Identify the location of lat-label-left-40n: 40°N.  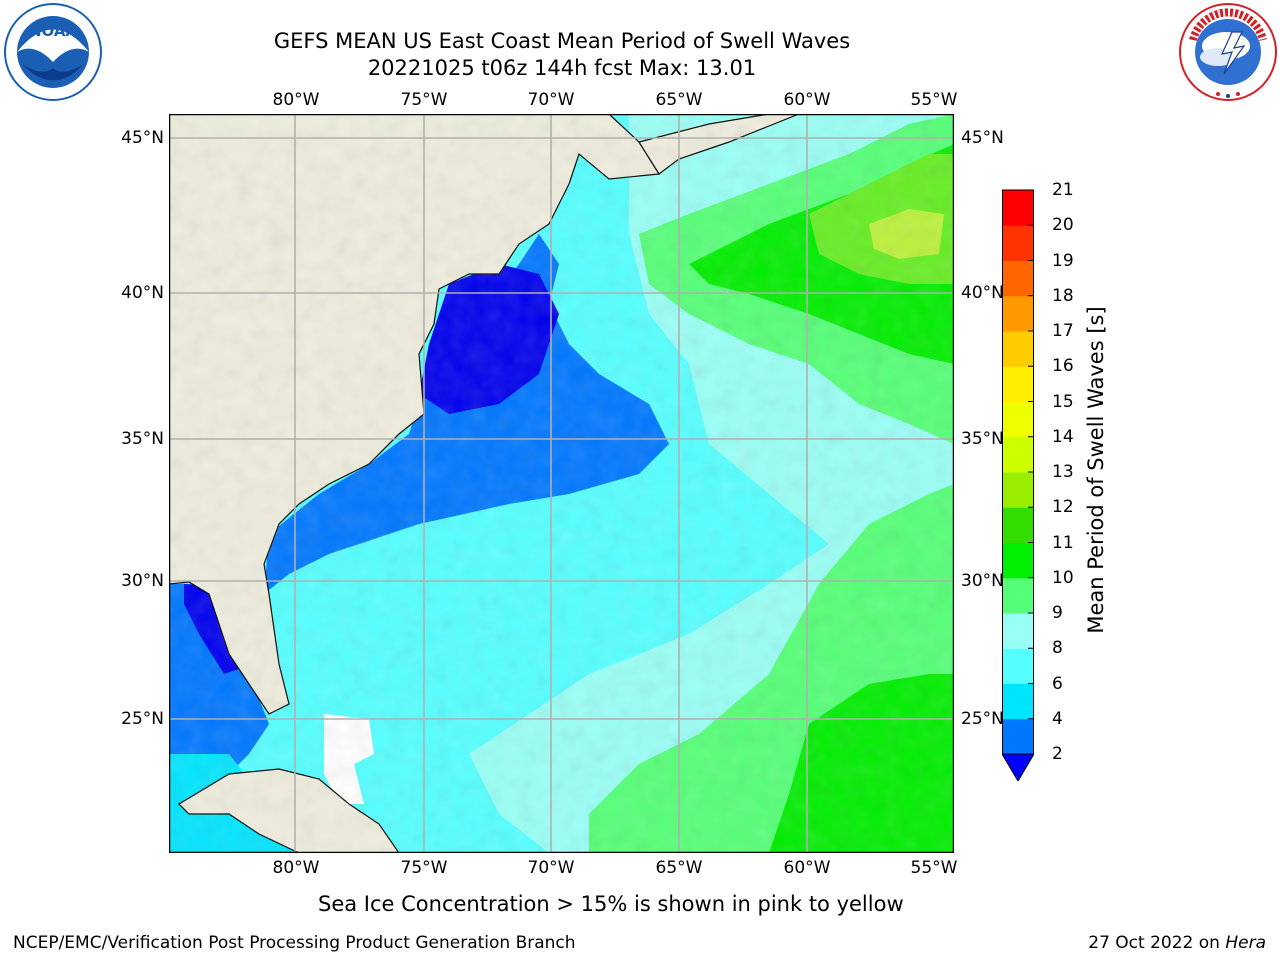
(142, 293).